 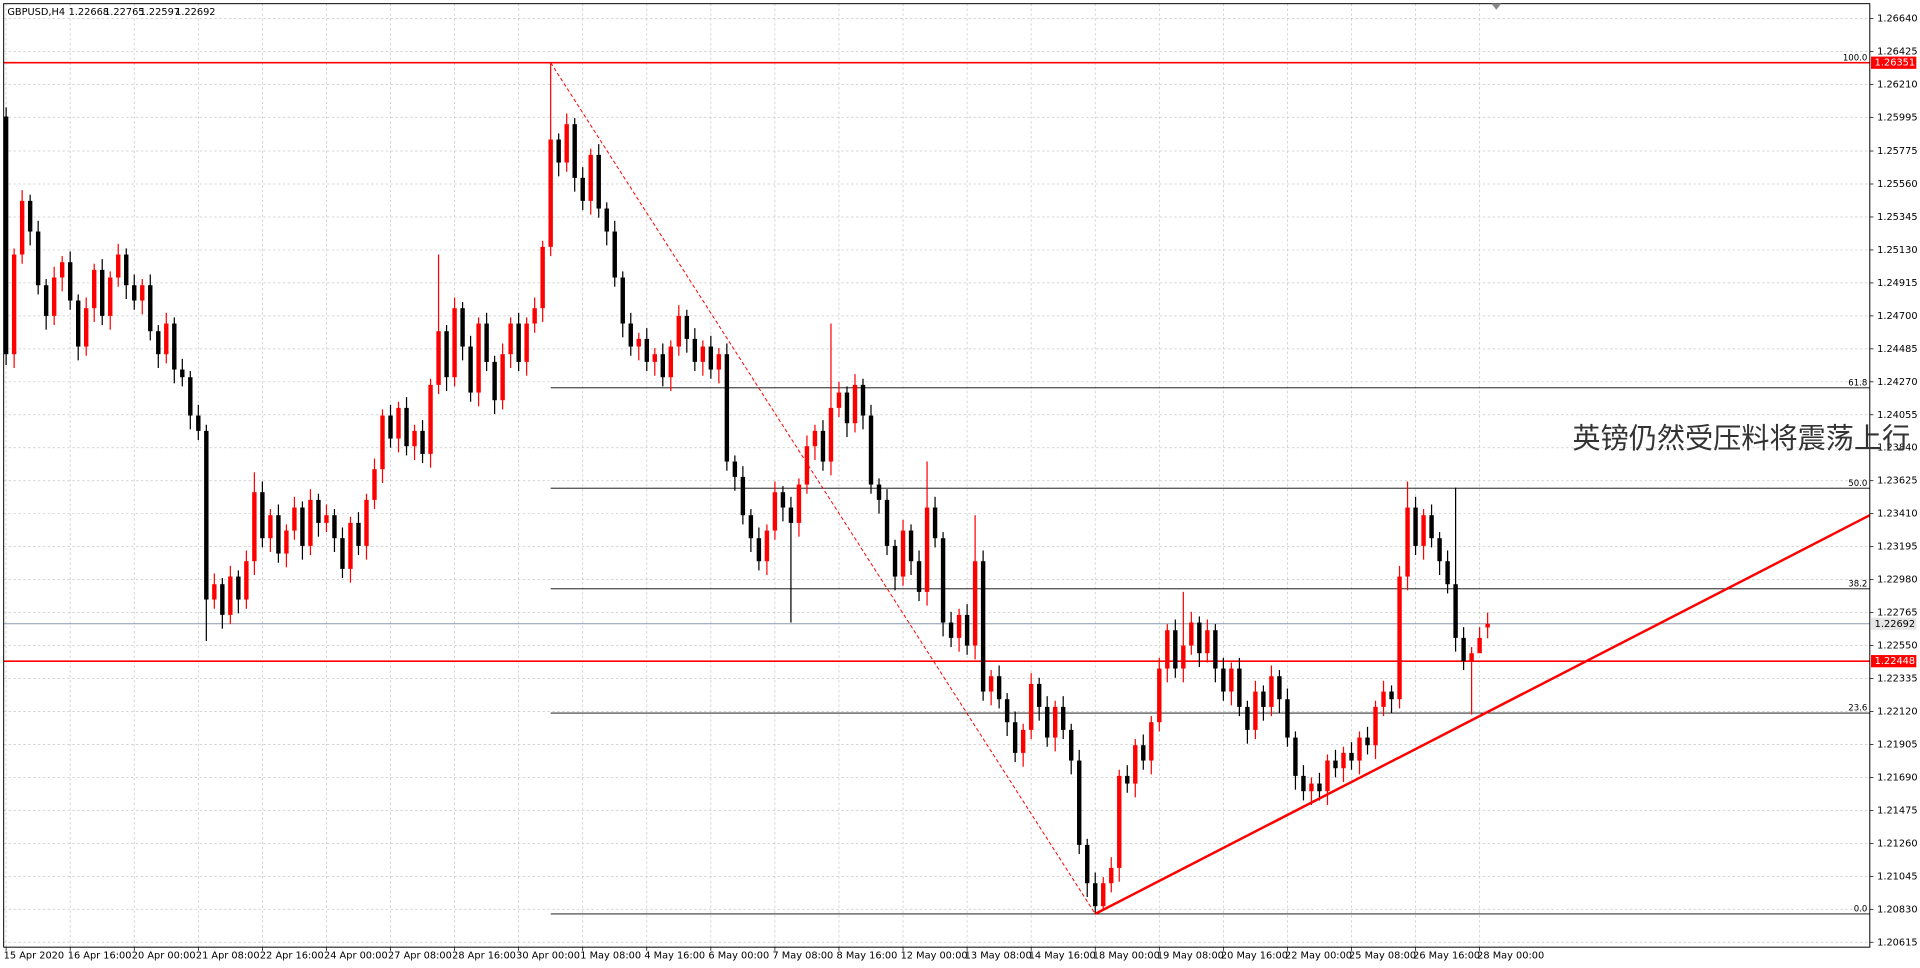 What do you see at coordinates (1861, 909) in the screenshot?
I see `fib-level-label: 0.0` at bounding box center [1861, 909].